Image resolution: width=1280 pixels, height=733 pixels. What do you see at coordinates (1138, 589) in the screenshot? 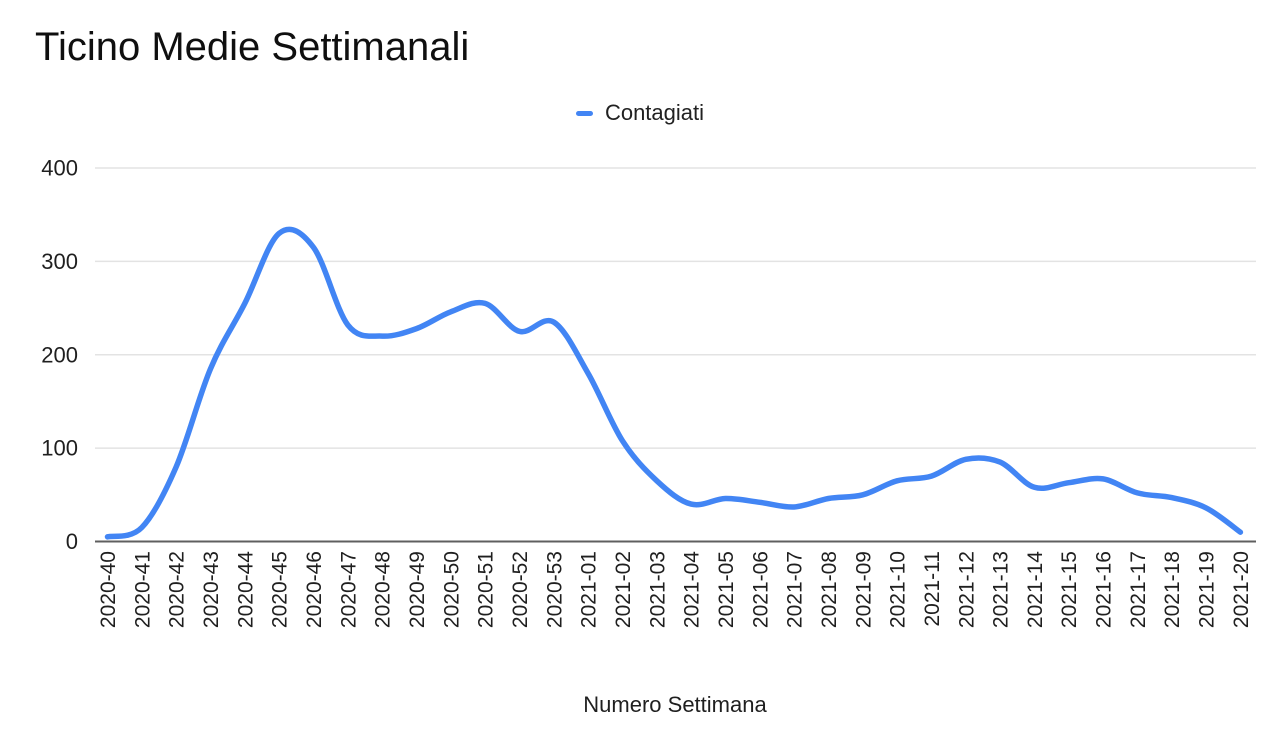
I see `x-tick-label: 2021-17` at bounding box center [1138, 589].